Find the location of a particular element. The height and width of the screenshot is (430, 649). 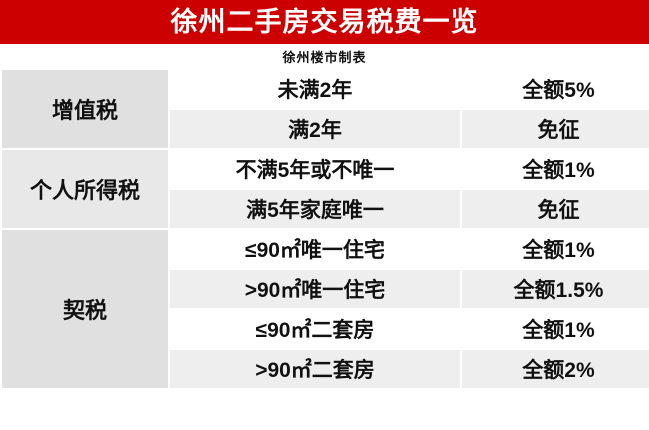

category-cell-deed-tax: 契税 is located at coordinates (85, 309).